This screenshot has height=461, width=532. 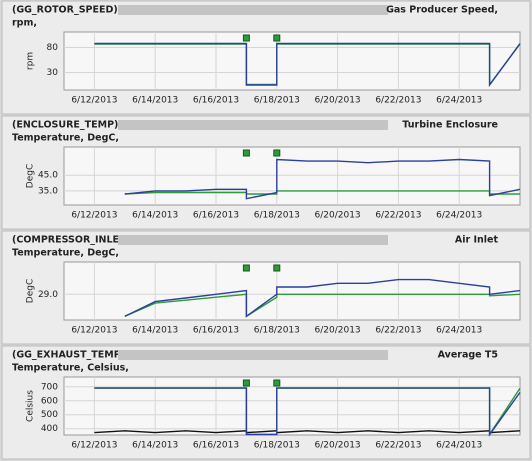 I want to click on panel-title: (ENCLOSURE_TEMP) -, so click(x=69, y=125).